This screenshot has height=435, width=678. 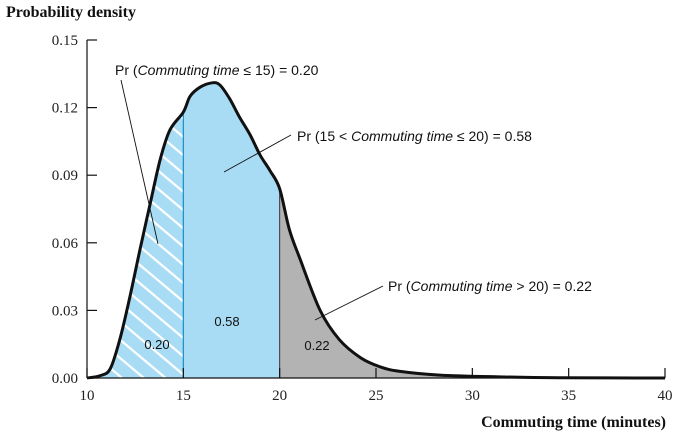 I want to click on probability-annotation: Pr (Commuting time > 20) = 0.22, so click(x=490, y=286).